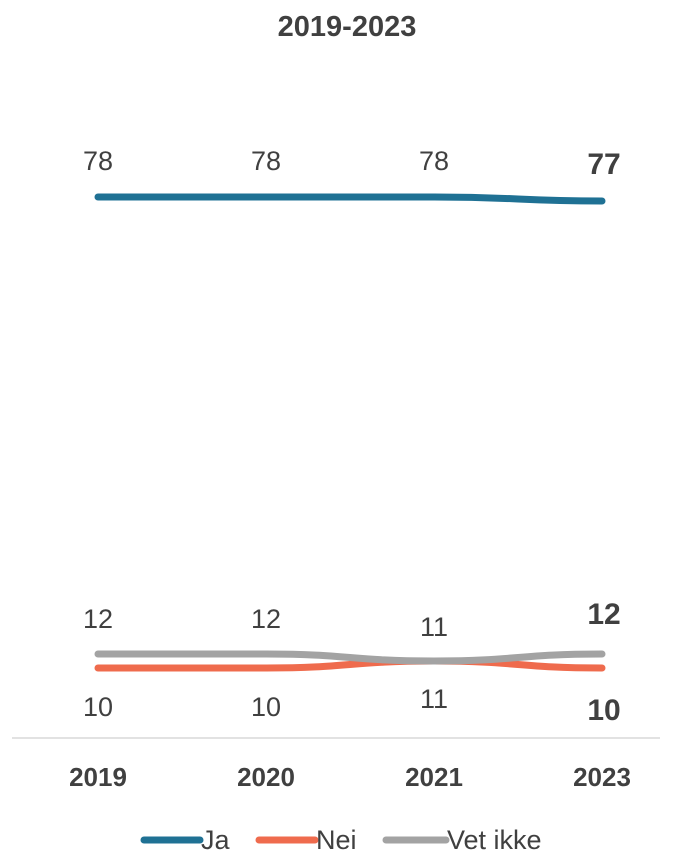 The image size is (674, 853). I want to click on series-line-ja, so click(350, 199).